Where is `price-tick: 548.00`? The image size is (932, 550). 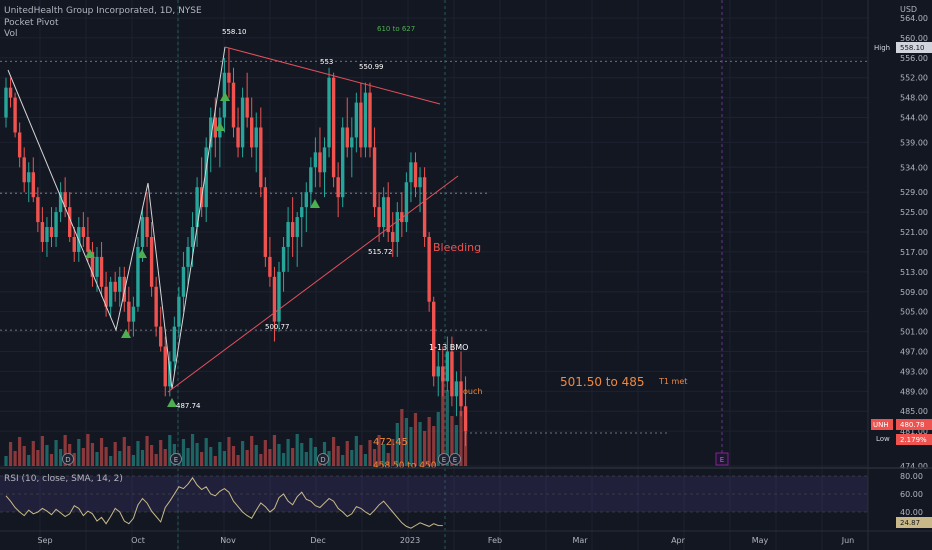
price-tick: 548.00 is located at coordinates (914, 98).